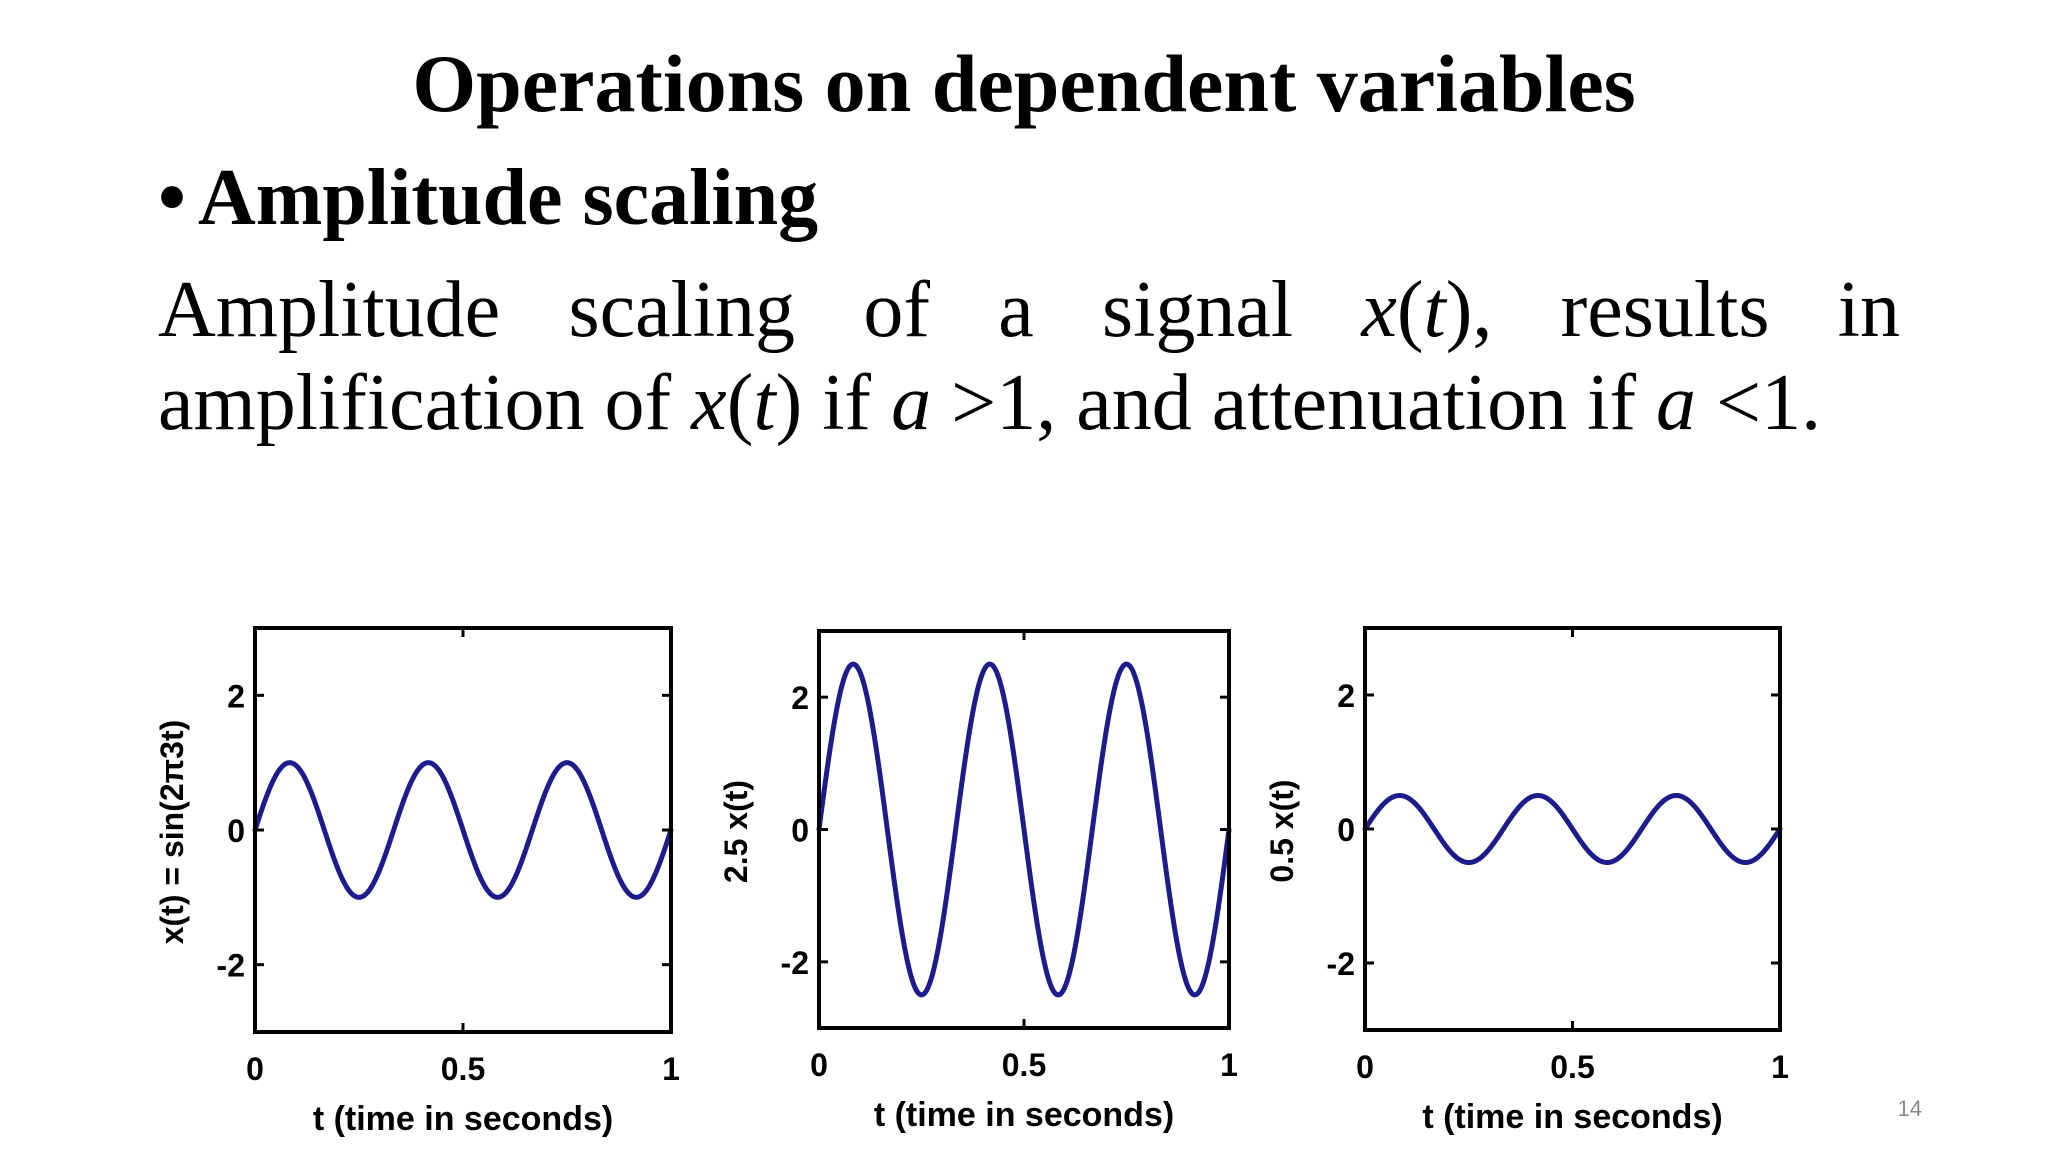 This screenshot has width=2048, height=1152. Describe the element at coordinates (736, 831) in the screenshot. I see `y-axis-label: 2.5 x(t)` at that location.